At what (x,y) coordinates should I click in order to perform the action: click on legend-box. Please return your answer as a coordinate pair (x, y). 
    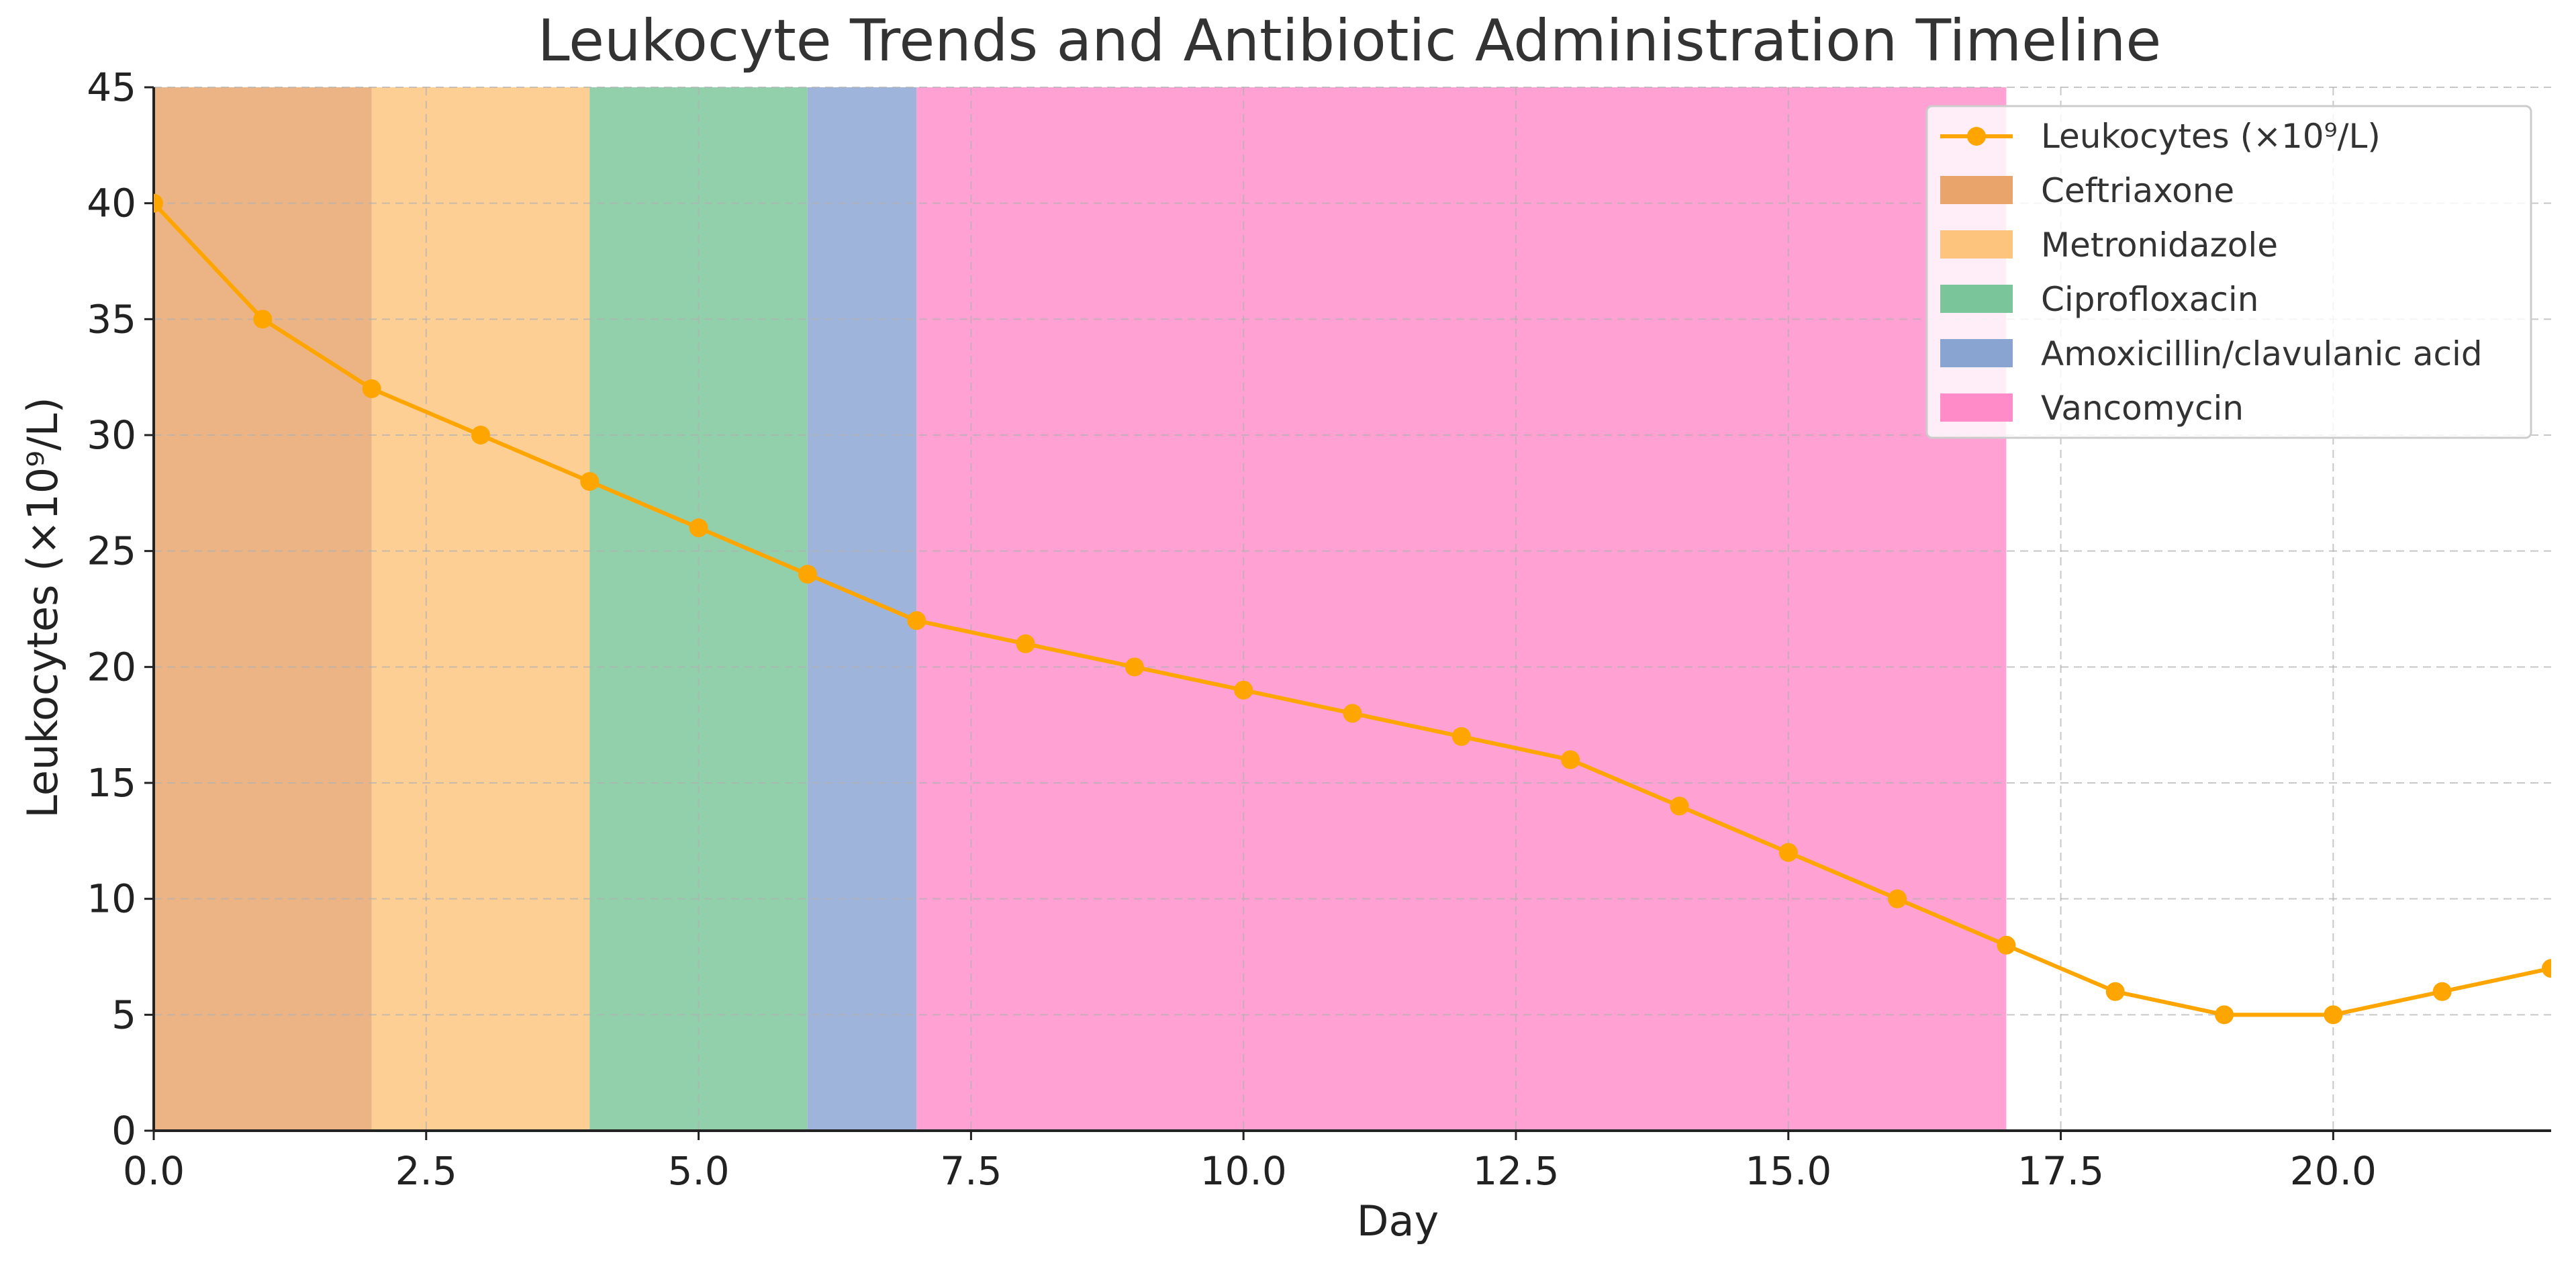
    Looking at the image, I should click on (2228, 272).